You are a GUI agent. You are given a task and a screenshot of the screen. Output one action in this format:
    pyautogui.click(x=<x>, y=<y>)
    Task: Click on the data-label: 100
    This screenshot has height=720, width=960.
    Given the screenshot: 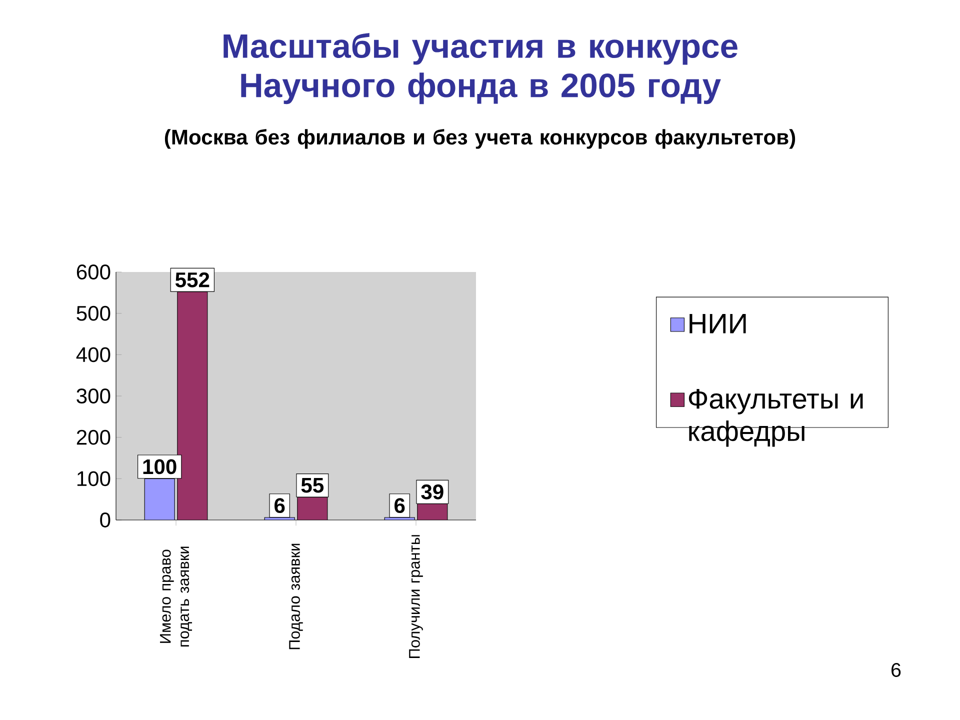 What is the action you would take?
    pyautogui.click(x=159, y=466)
    